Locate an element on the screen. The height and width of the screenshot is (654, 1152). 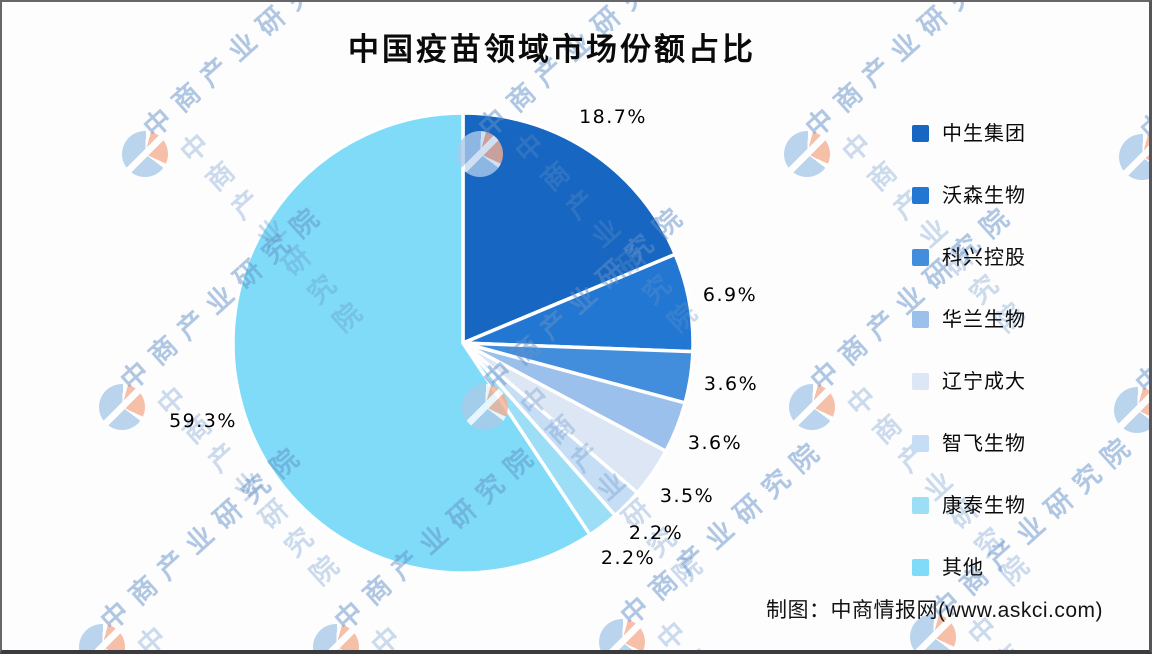
pie-value-label: 3.5% is located at coordinates (687, 496).